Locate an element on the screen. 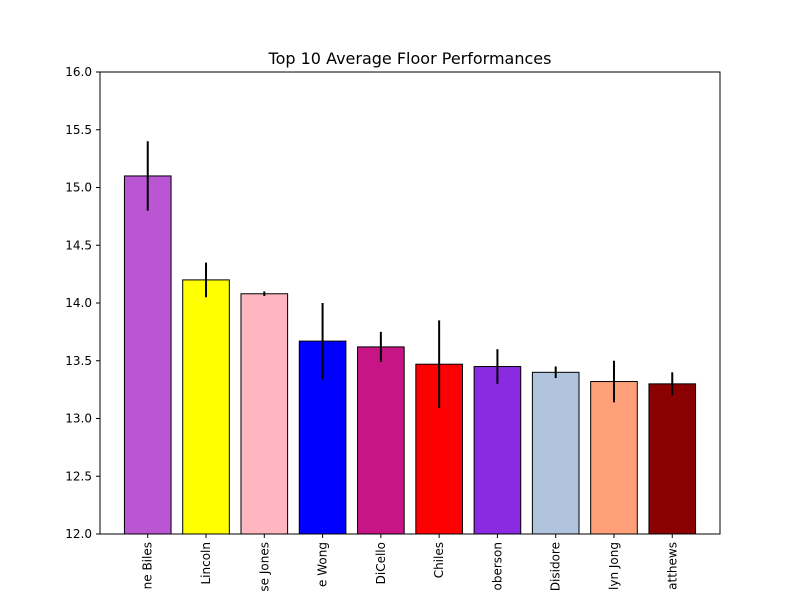 This screenshot has width=800, height=605. x-tick-label-1: Lincoln is located at coordinates (206, 563).